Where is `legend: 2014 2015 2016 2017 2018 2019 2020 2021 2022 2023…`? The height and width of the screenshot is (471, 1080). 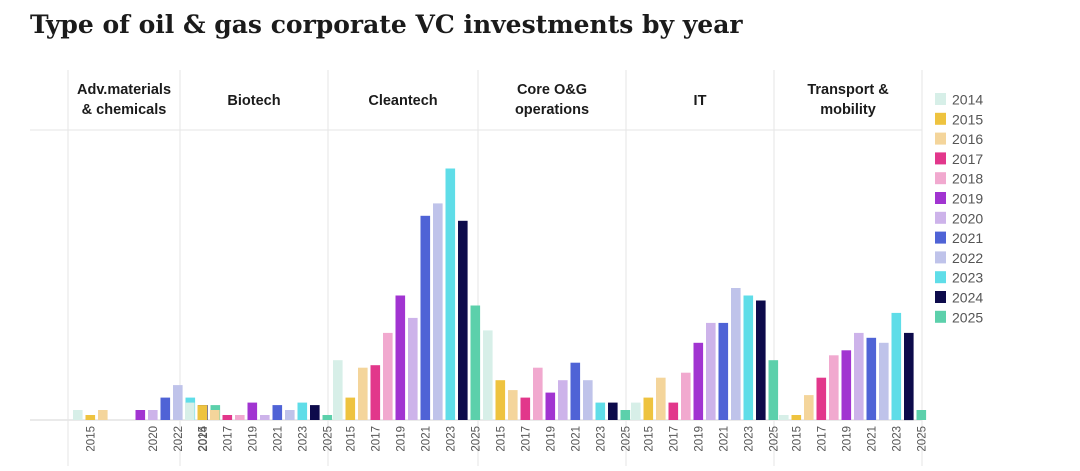
legend: 2014 2015 2016 2017 2018 2019 2020 2021 2022 2023… is located at coordinates (959, 208).